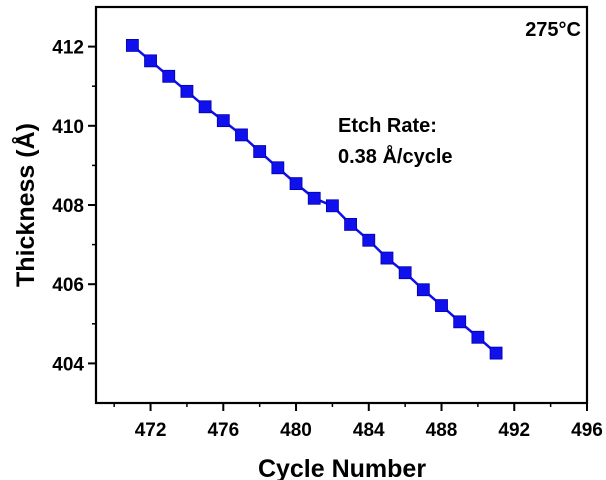  Describe the element at coordinates (587, 430) in the screenshot. I see `x-tick-label: 496` at that location.